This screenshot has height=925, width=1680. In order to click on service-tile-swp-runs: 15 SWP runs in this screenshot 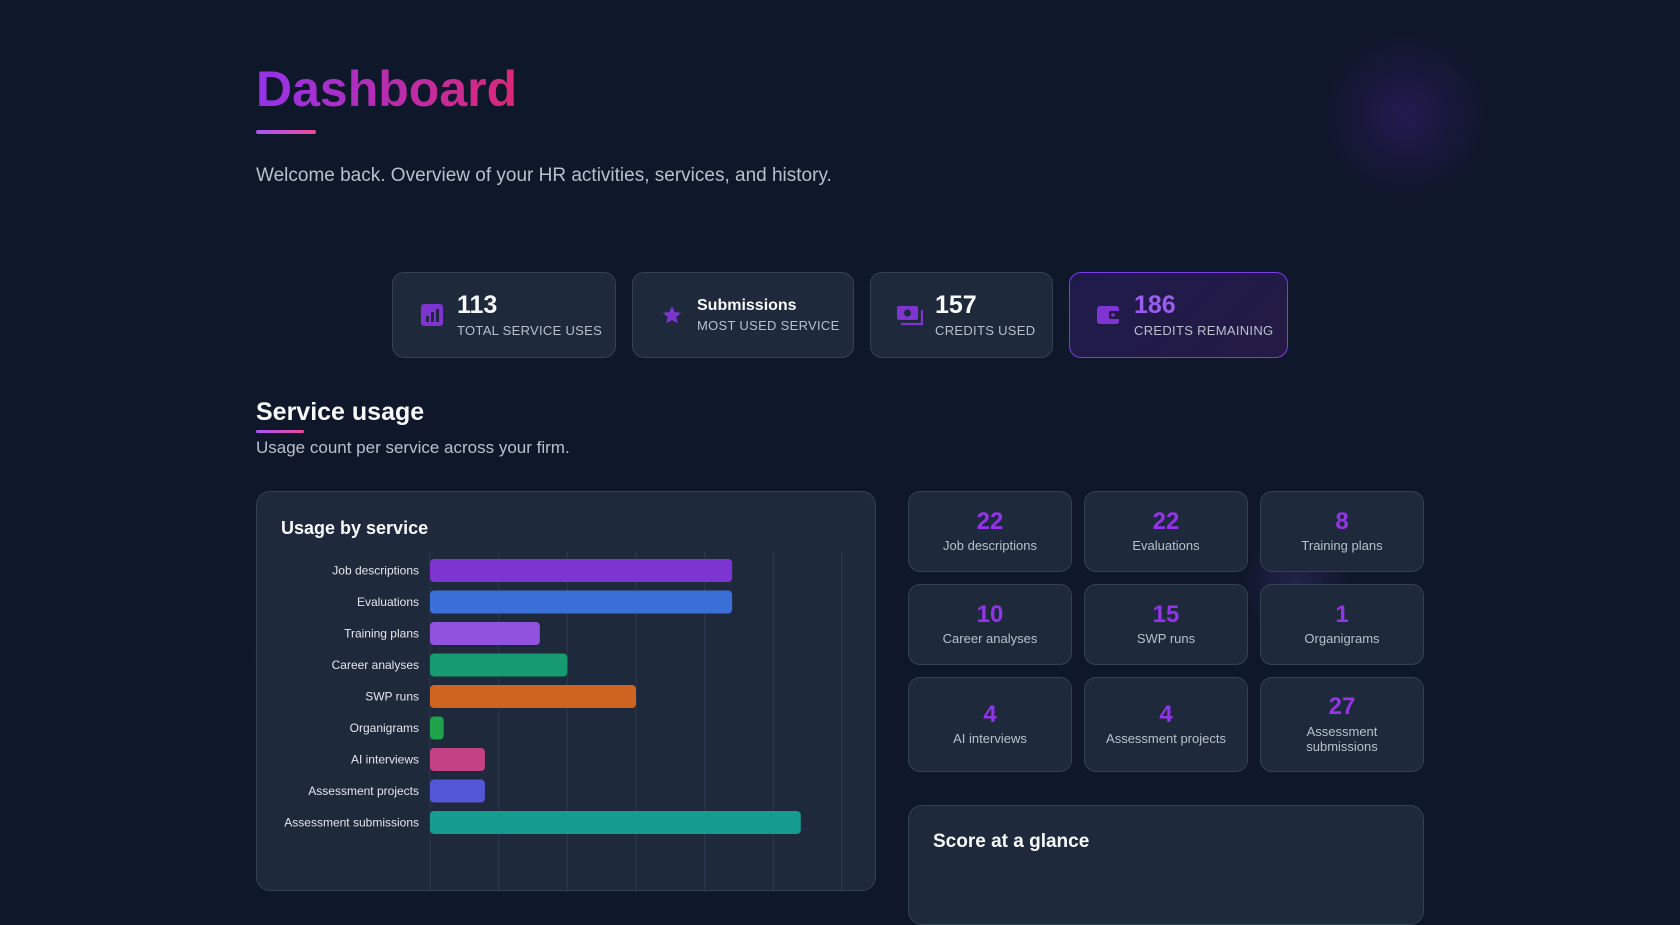, I will do `click(1166, 624)`.